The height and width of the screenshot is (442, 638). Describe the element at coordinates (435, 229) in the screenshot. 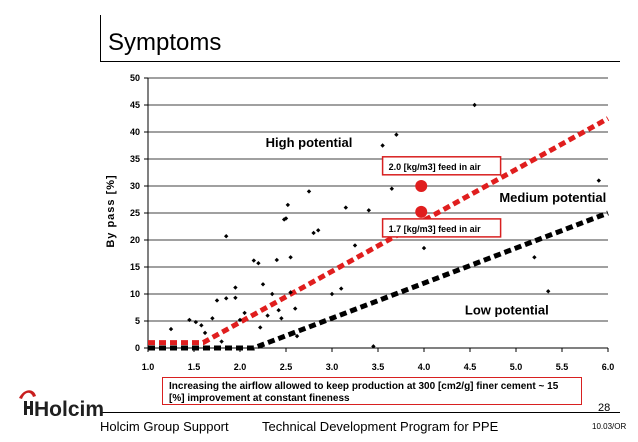

I see `annotation-label: 1.7 [kg/m3] feed in air` at that location.